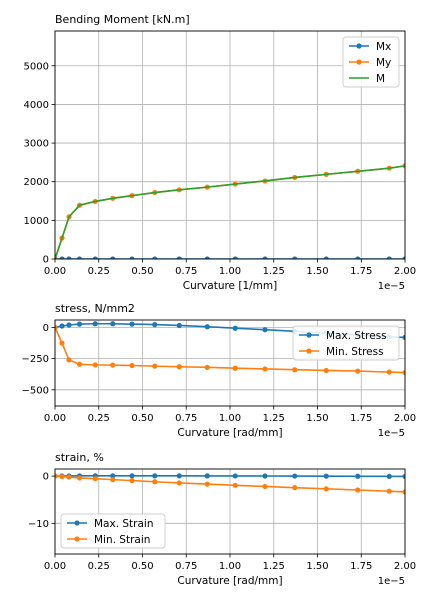 This screenshot has height=604, width=432. Describe the element at coordinates (230, 286) in the screenshot. I see `x-axis-label: Curvature [1/mm]` at that location.